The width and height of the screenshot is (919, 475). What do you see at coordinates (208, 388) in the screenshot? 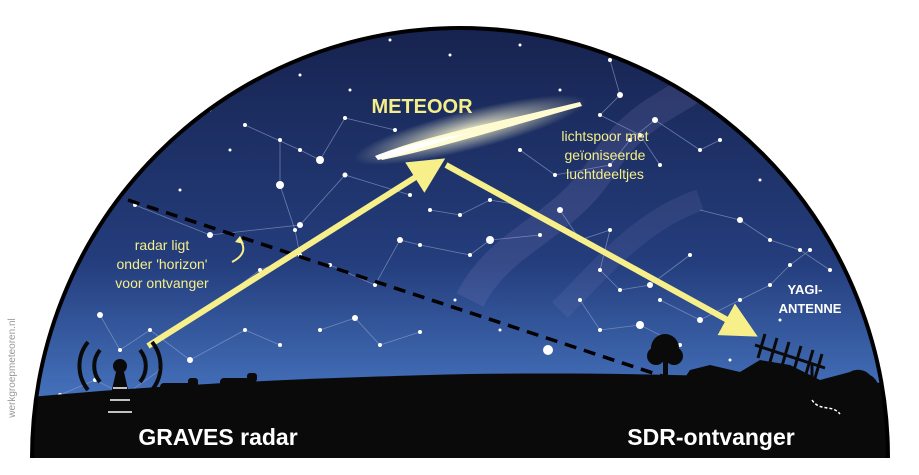
I see `cow-icon` at bounding box center [208, 388].